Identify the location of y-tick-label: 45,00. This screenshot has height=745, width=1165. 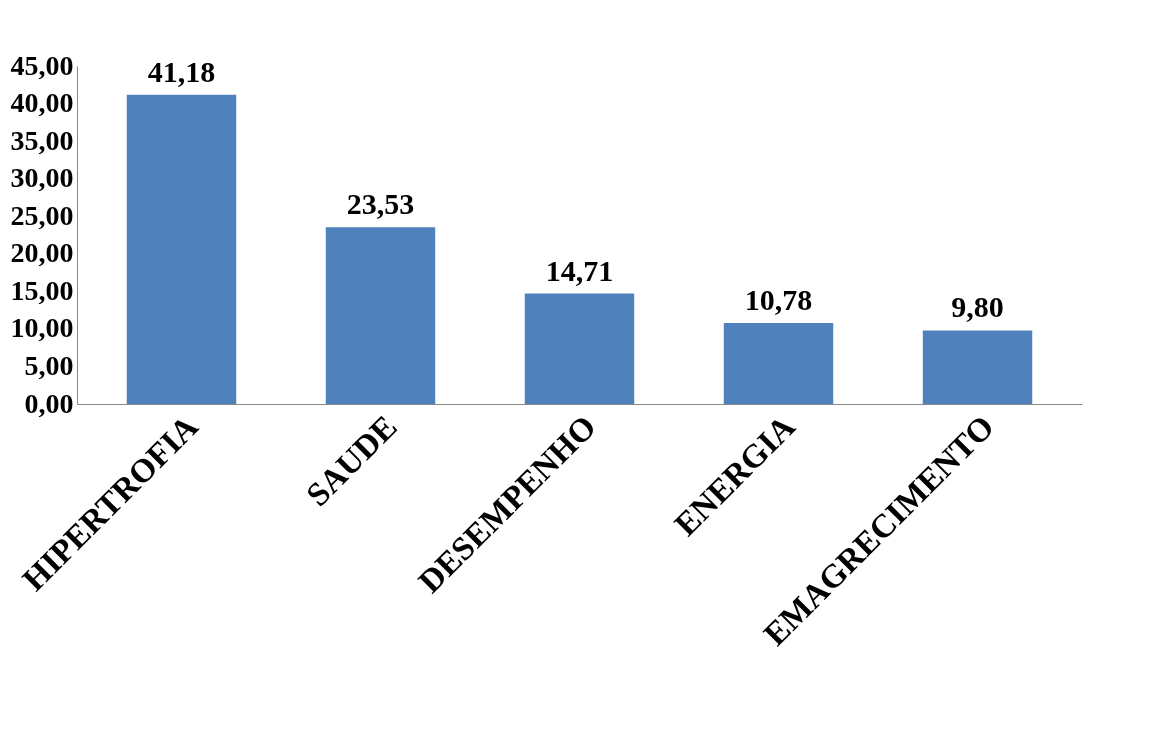
(42, 65).